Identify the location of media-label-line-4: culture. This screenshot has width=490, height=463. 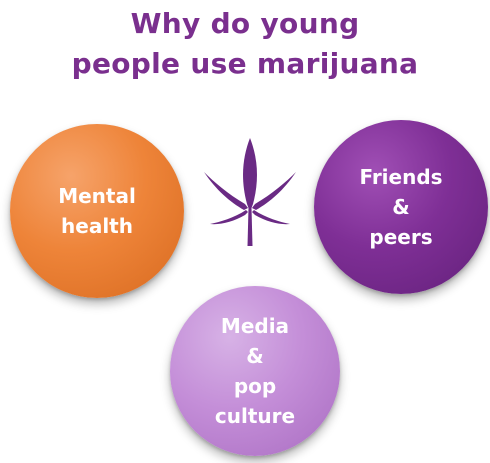
(255, 416).